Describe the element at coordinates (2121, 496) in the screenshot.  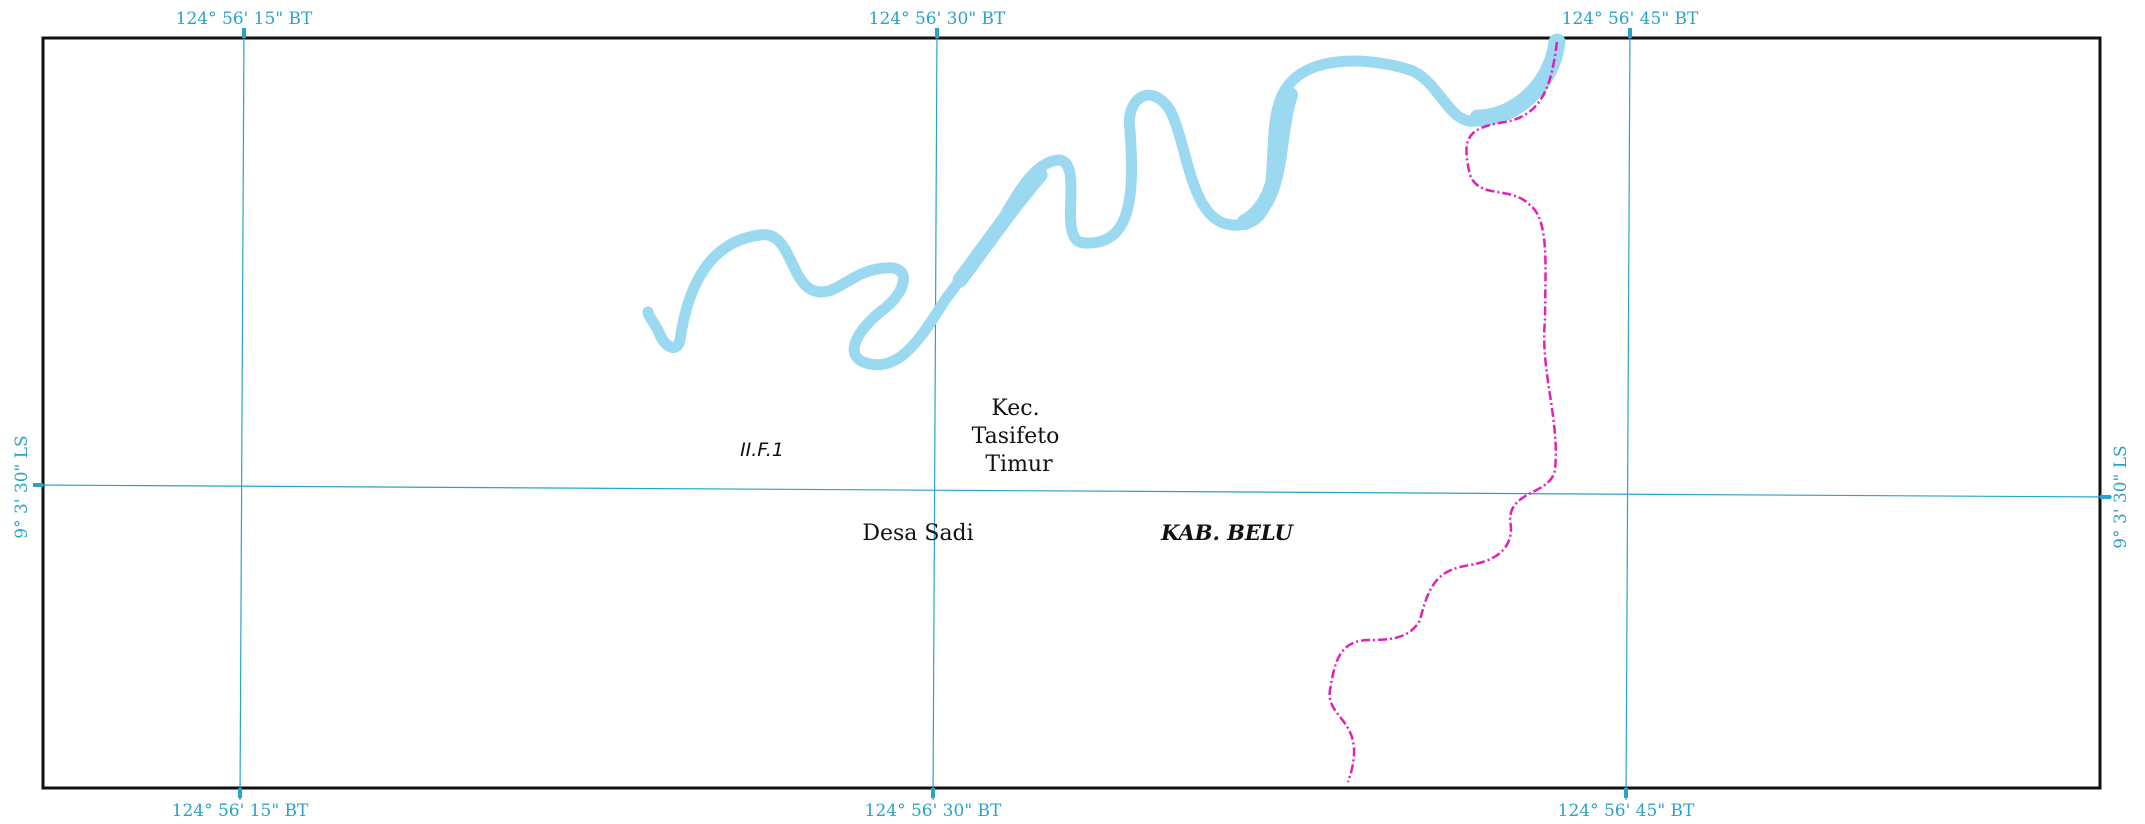
I see `coord-label-right: 9° 3' 30" LS` at that location.